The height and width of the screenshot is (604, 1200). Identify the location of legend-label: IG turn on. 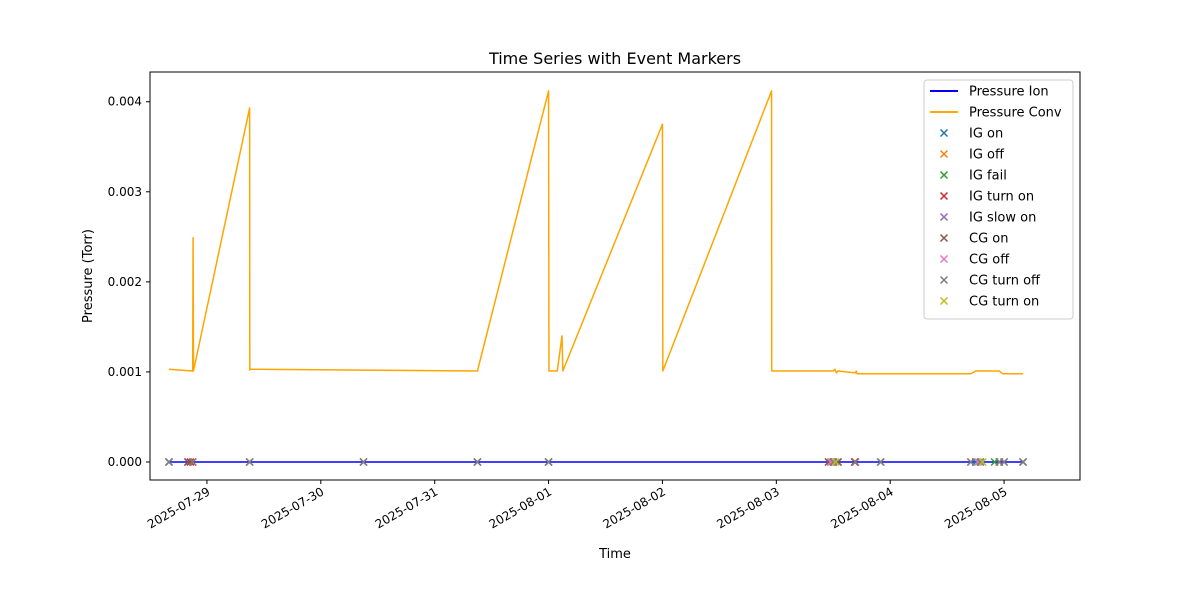
(1001, 197).